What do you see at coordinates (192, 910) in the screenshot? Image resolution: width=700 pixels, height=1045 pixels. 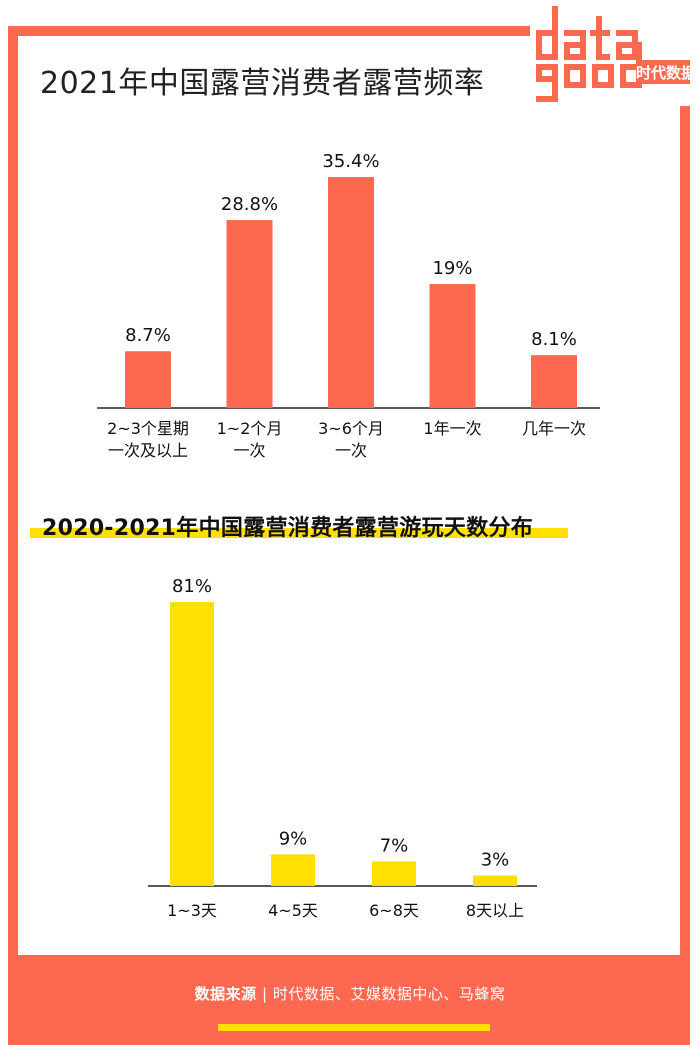 I see `days-category-label: 1~3天` at bounding box center [192, 910].